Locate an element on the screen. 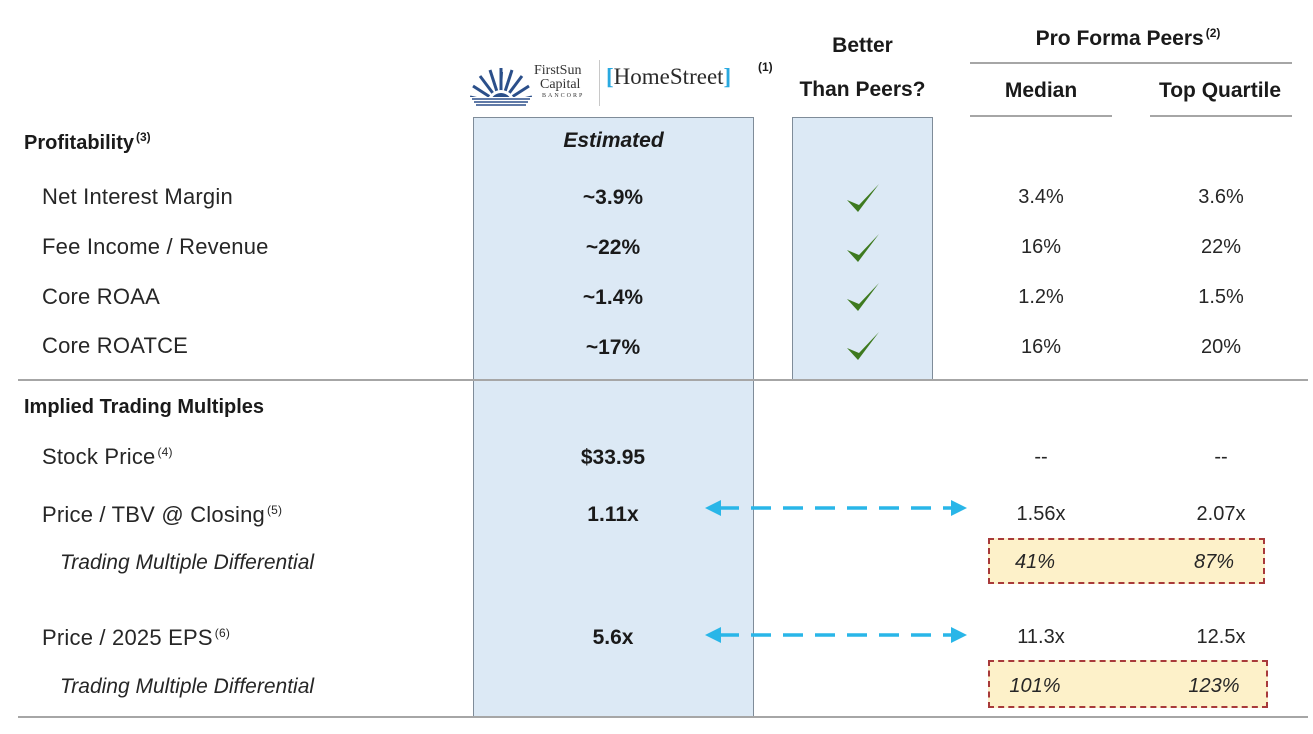 This screenshot has width=1313, height=734. top-price-eps: 12.5x is located at coordinates (1221, 637).